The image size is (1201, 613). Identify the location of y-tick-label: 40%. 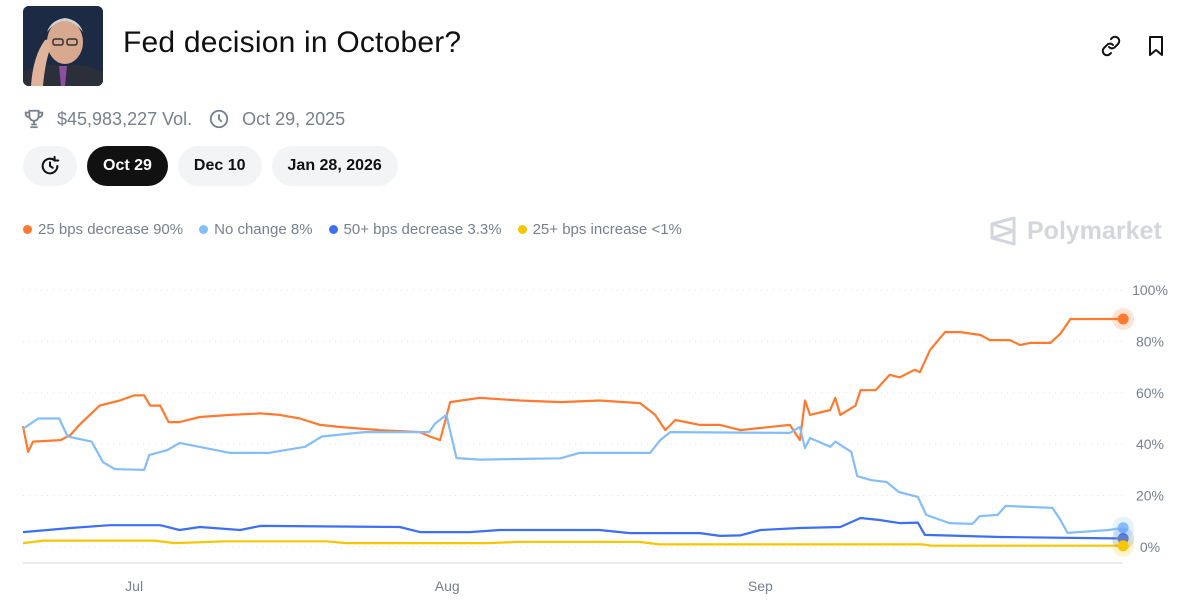
(1150, 444).